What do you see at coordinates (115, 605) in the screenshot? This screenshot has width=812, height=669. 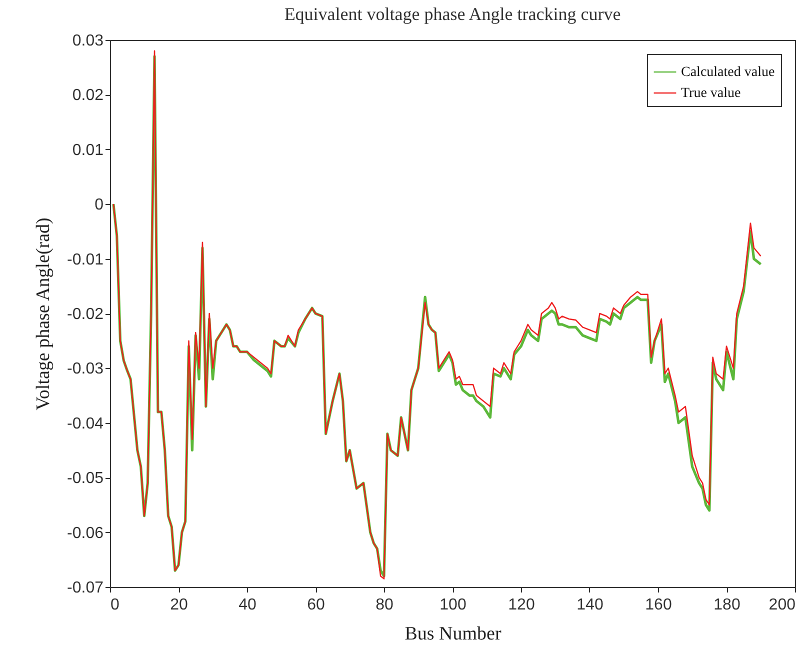 I see `x-tick-label: 0` at bounding box center [115, 605].